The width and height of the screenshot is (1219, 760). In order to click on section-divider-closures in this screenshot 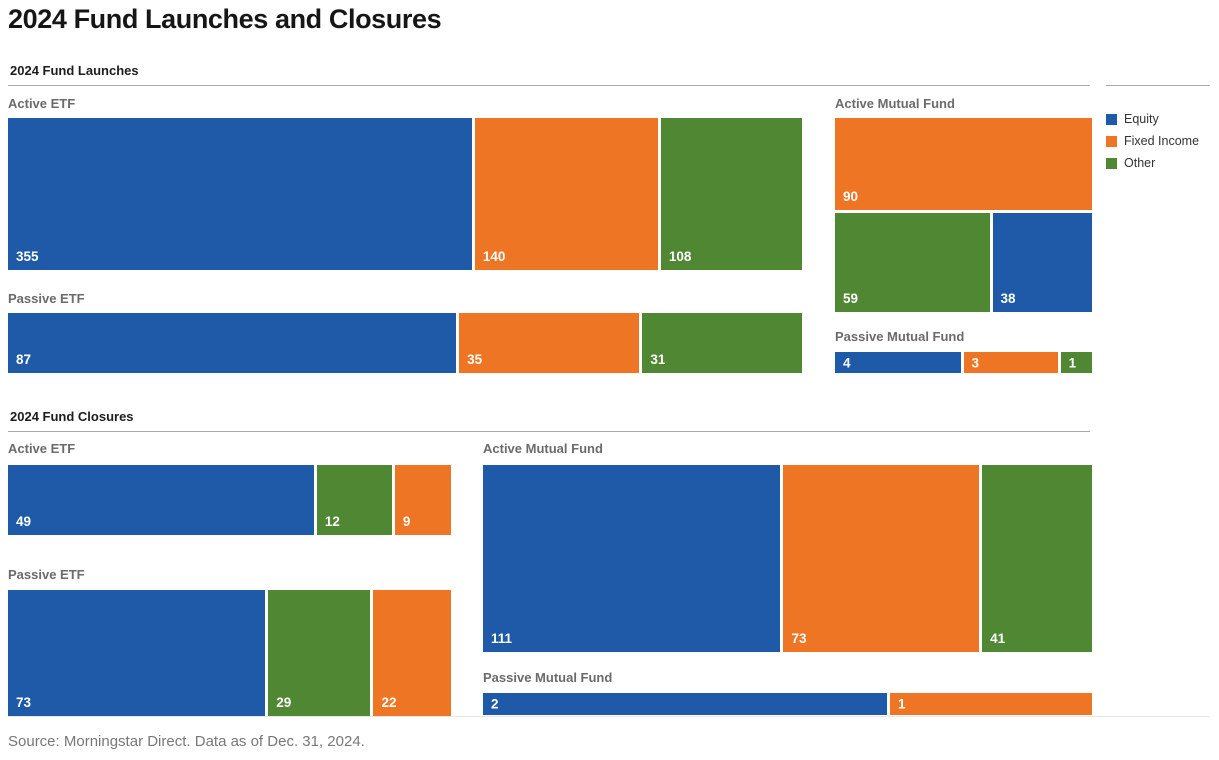, I will do `click(549, 431)`.